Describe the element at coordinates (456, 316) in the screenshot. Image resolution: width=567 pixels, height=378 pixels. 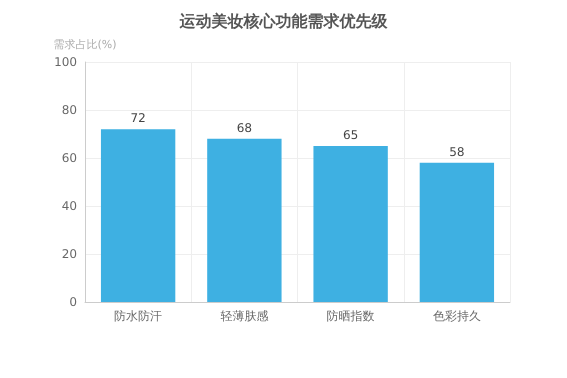
I see `x-tick-label: 色彩持久` at that location.